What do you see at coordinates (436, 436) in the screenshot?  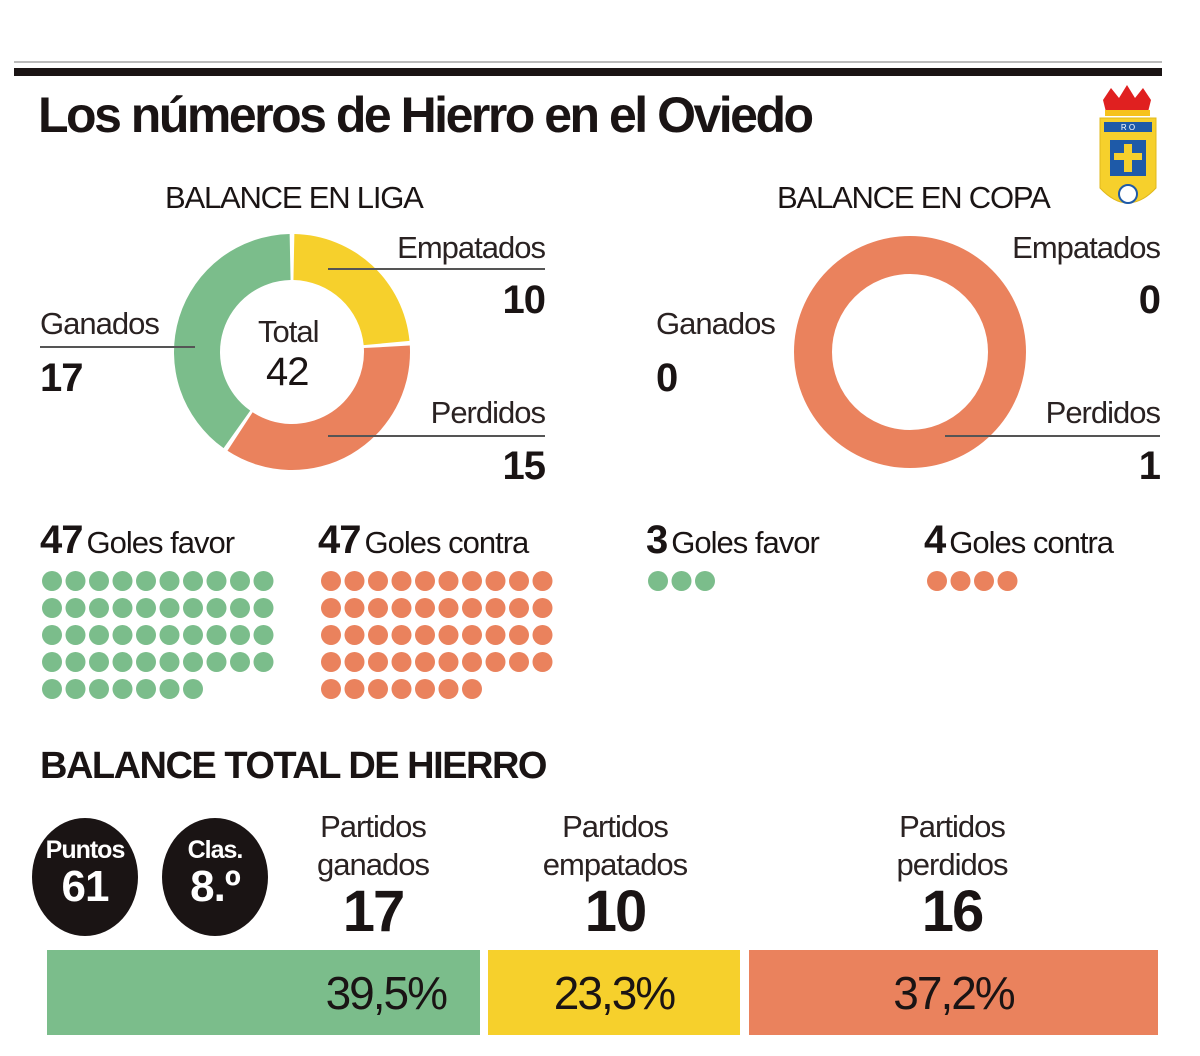 I see `liga-perdidos-leader` at bounding box center [436, 436].